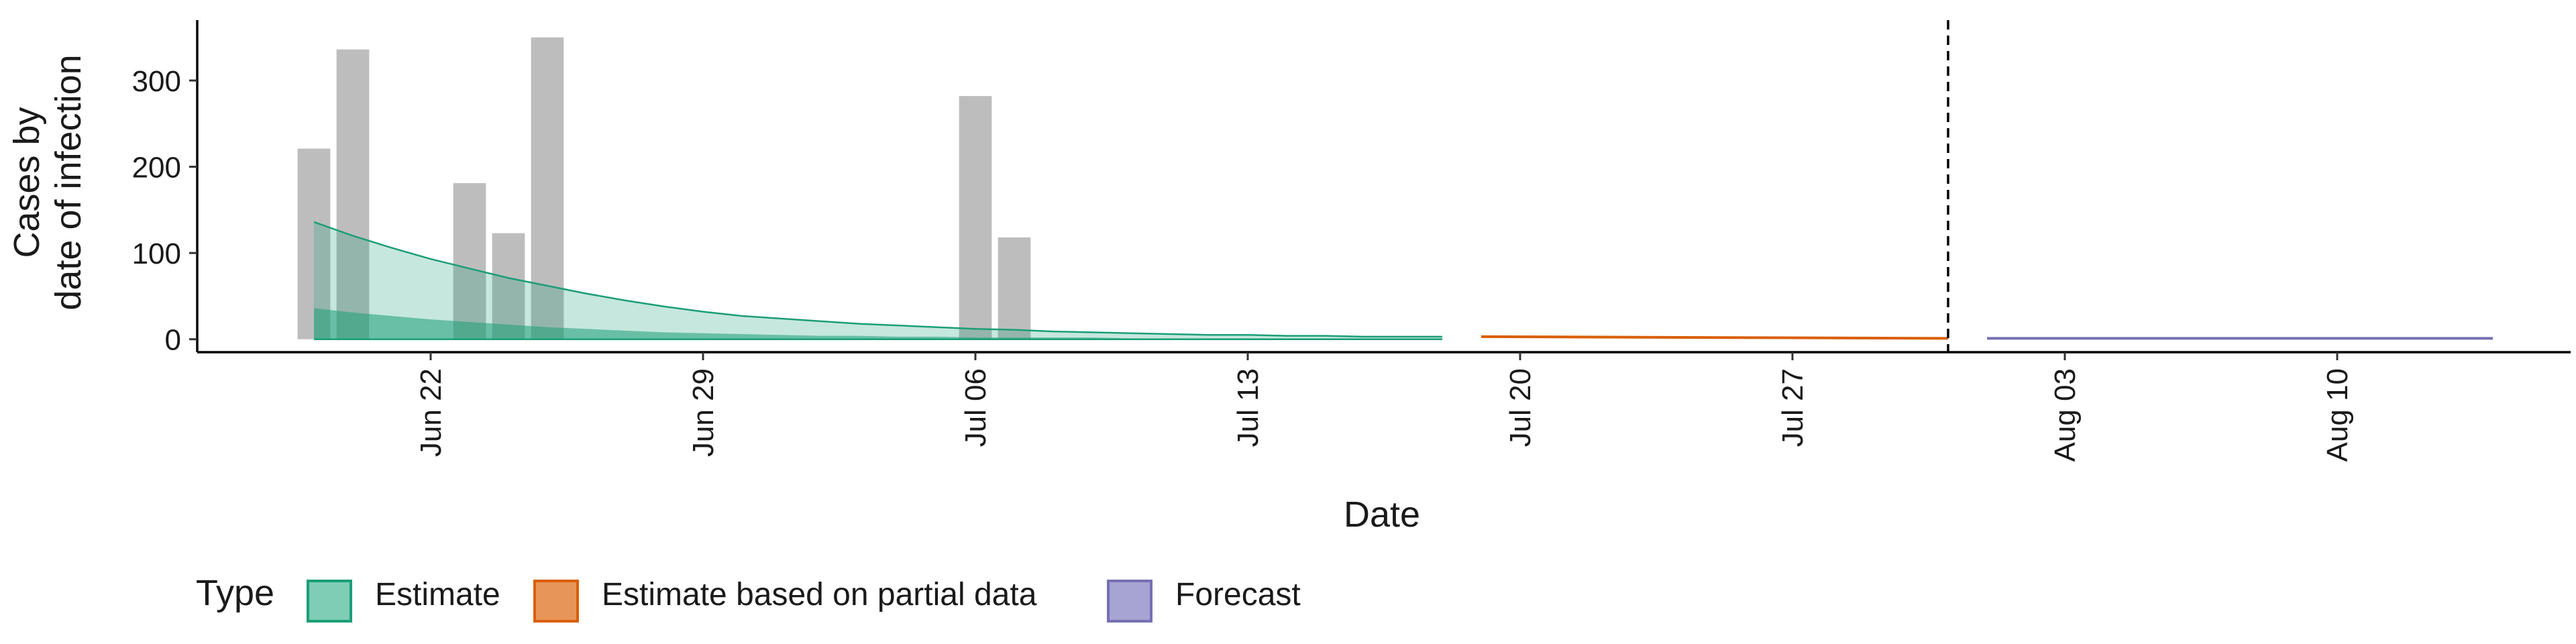 The height and width of the screenshot is (644, 2576). What do you see at coordinates (1248, 407) in the screenshot?
I see `x-tick-label: Jul 13` at bounding box center [1248, 407].